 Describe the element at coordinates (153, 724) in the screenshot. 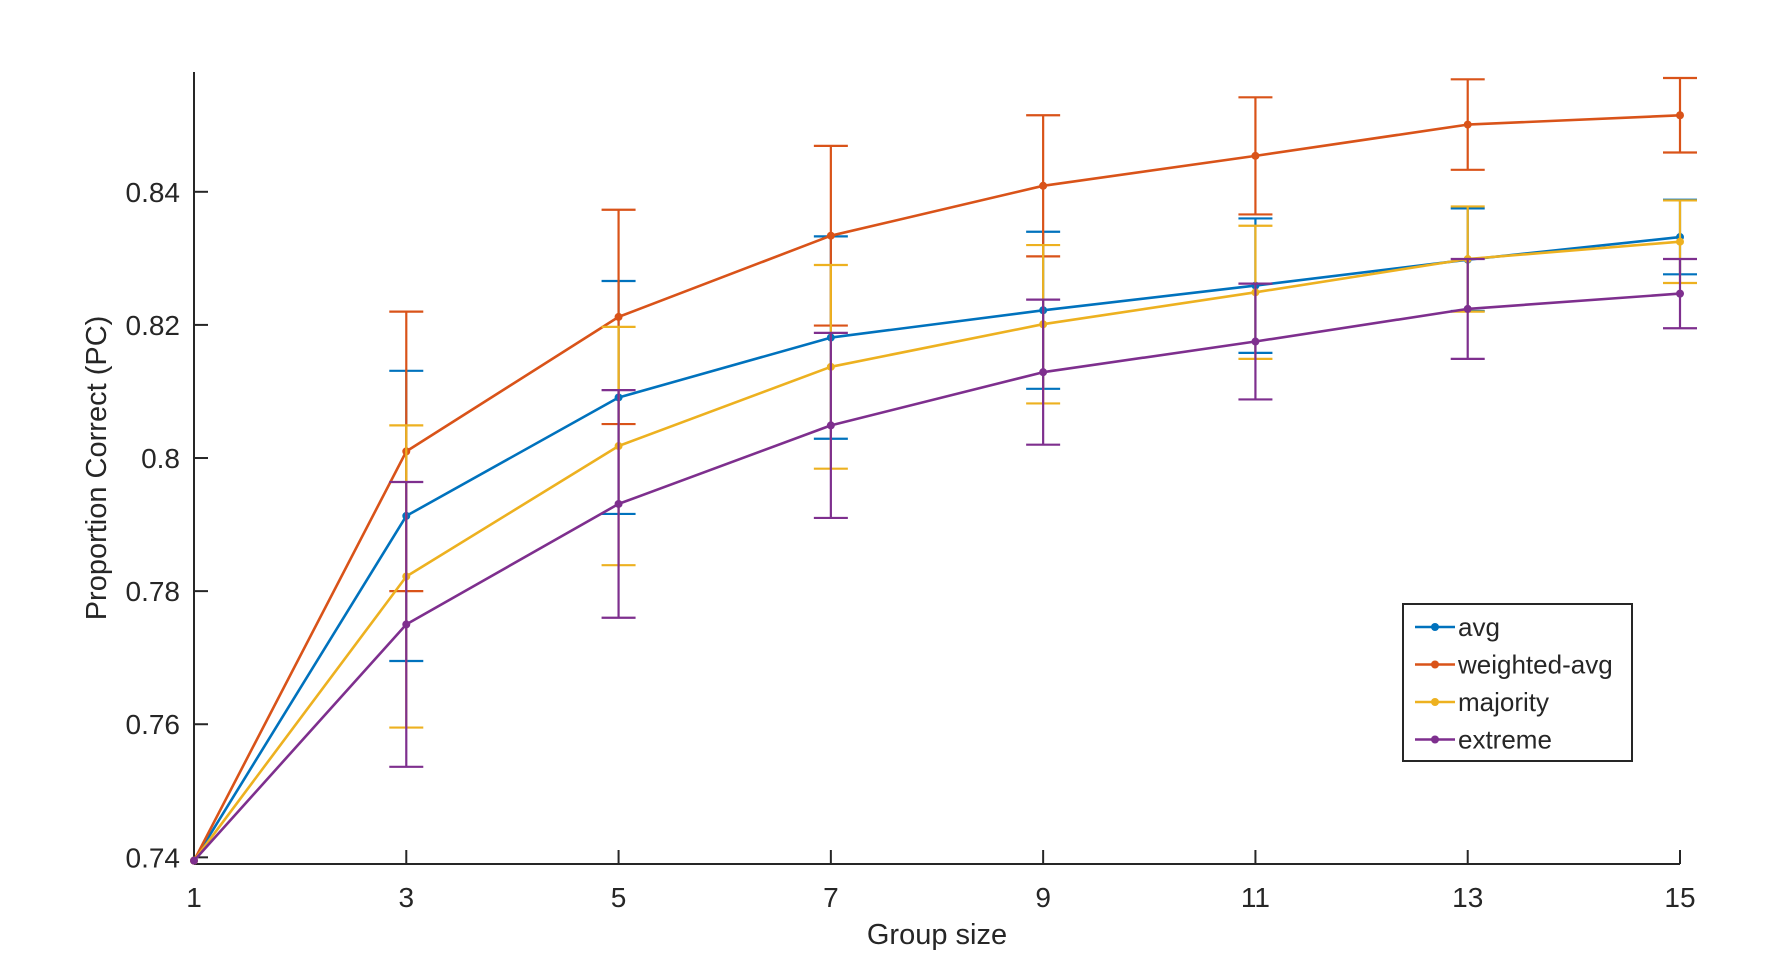

I see `y-tick-label: 0.76` at that location.